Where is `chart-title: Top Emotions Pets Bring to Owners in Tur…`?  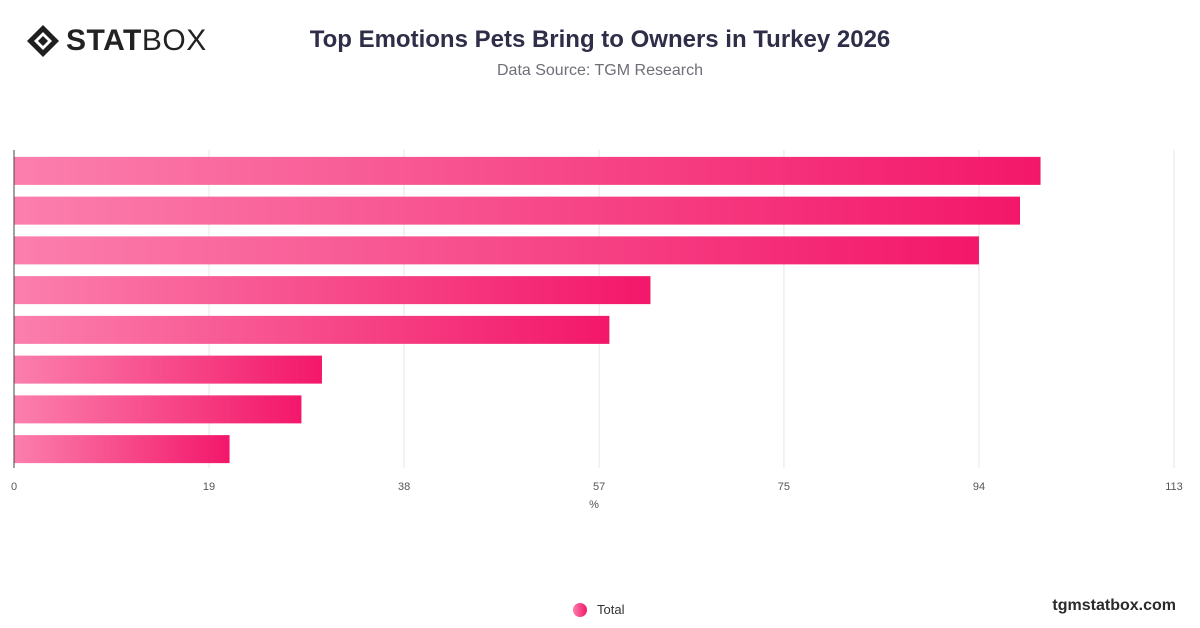 chart-title: Top Emotions Pets Bring to Owners in Tur… is located at coordinates (600, 39).